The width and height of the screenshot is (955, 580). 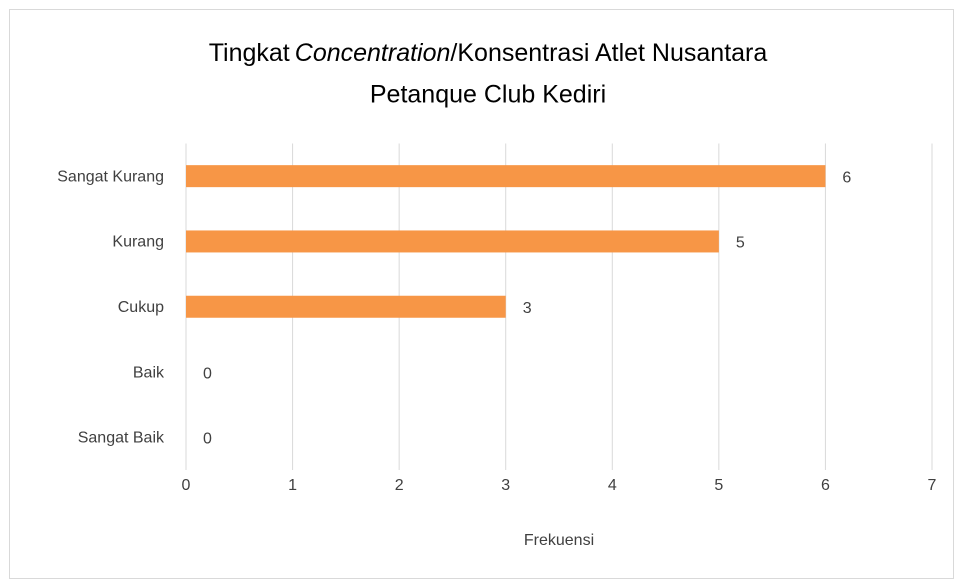 What do you see at coordinates (527, 308) in the screenshot?
I see `data-label: 3` at bounding box center [527, 308].